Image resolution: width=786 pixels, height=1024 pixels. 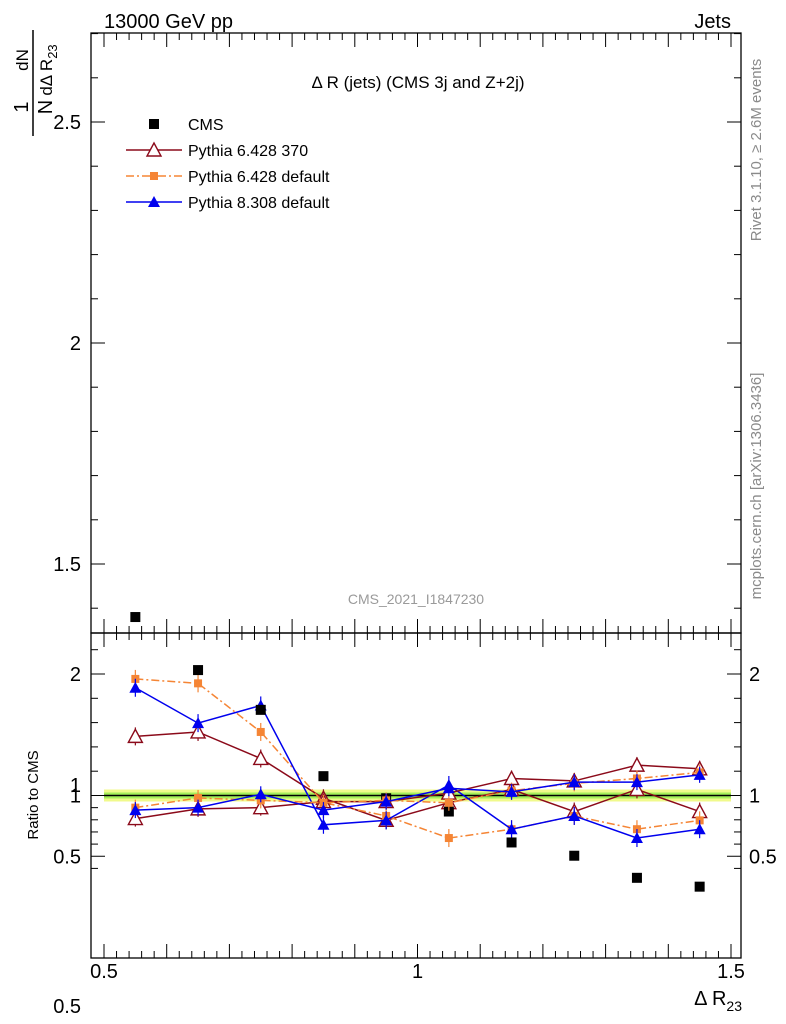 I want to click on main-y-tick-label: 1.5, so click(x=67, y=565).